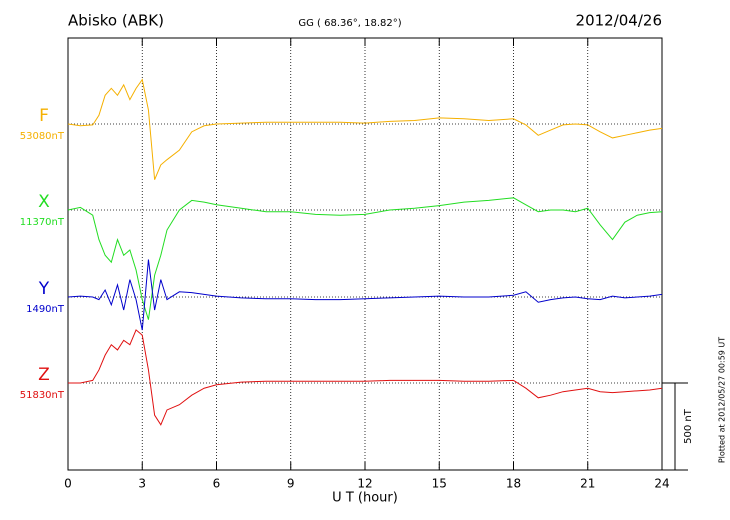 This screenshot has height=520, width=730. I want to click on x-tick-label: 9, so click(291, 484).